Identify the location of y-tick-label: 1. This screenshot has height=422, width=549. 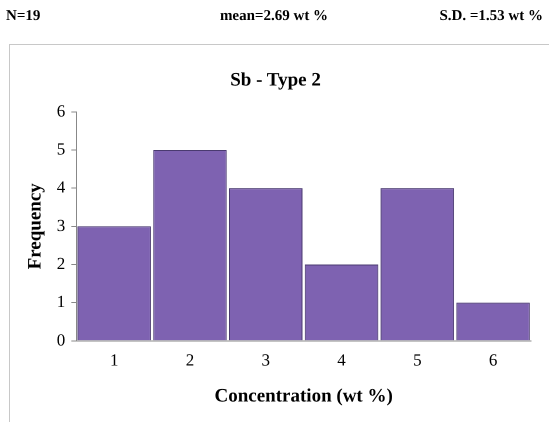
(61, 302).